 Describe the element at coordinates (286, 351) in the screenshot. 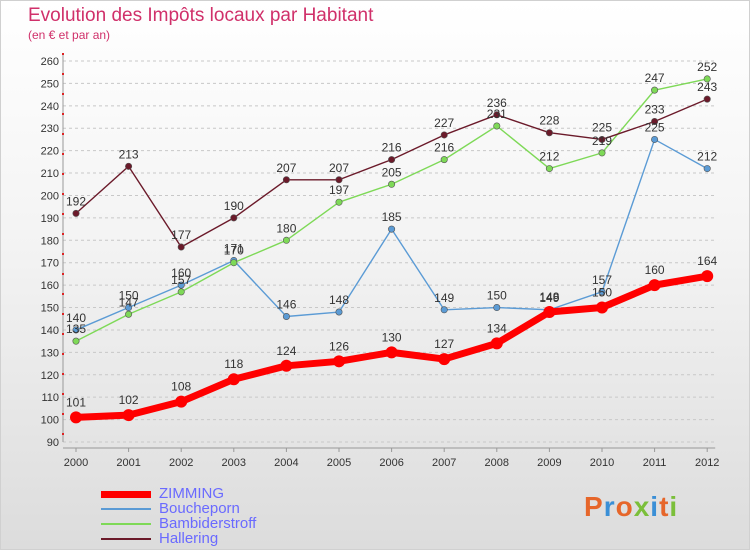

I see `data-label: 124` at that location.